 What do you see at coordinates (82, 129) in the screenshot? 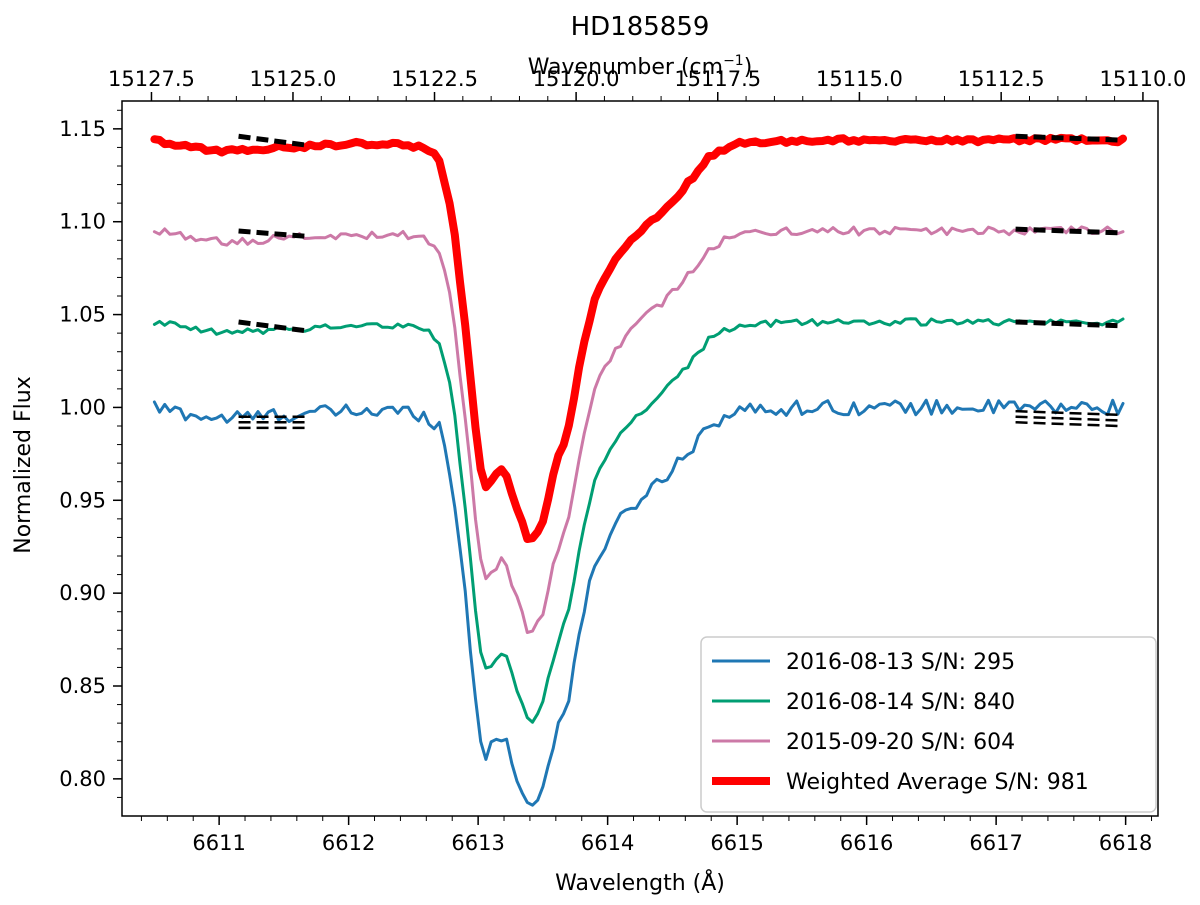
I see `y-tick-label: 1.15` at bounding box center [82, 129].